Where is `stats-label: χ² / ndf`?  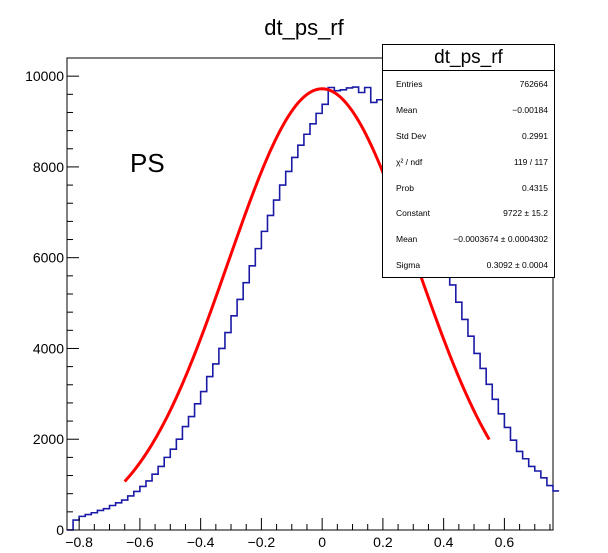
stats-label: χ² / ndf is located at coordinates (409, 161).